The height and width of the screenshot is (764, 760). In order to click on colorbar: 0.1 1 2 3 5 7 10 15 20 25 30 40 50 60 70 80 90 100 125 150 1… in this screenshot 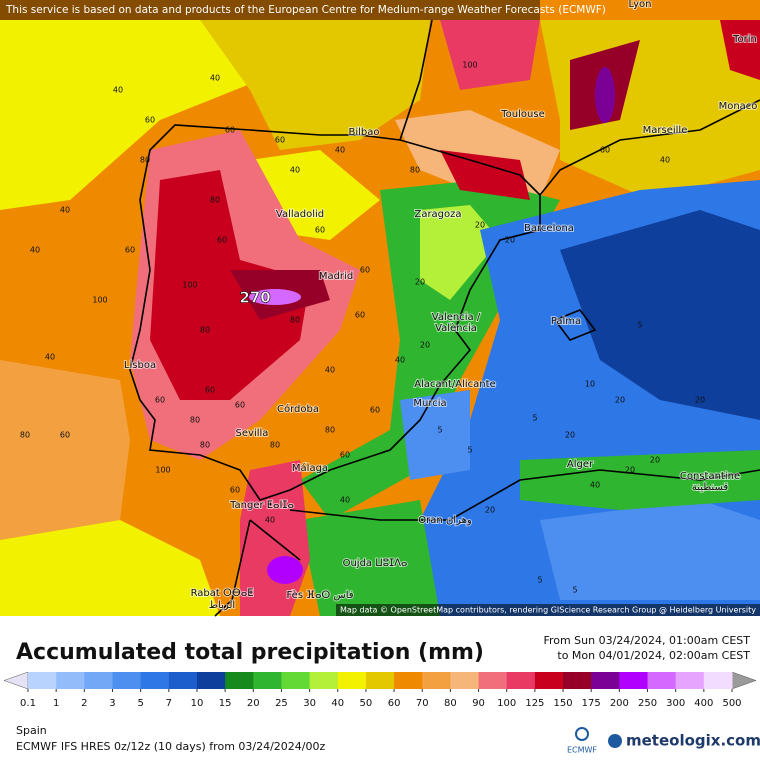, I will do `click(380, 690)`.